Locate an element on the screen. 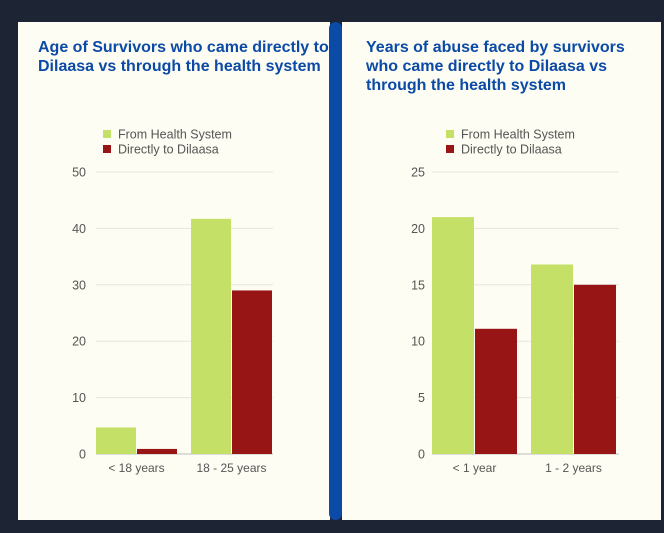 This screenshot has height=533, width=664. y-tick-label: 25 is located at coordinates (418, 173).